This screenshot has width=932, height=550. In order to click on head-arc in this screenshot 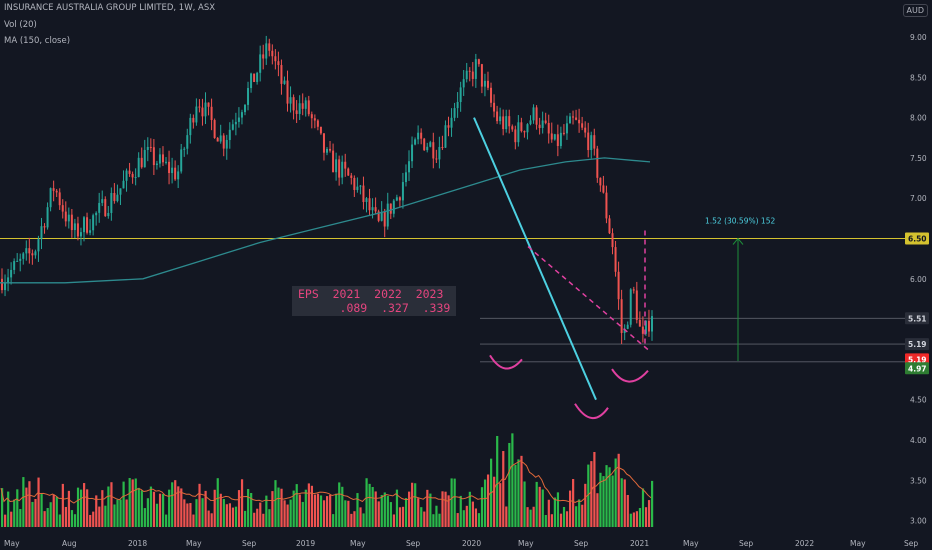, I will do `click(591, 411)`.